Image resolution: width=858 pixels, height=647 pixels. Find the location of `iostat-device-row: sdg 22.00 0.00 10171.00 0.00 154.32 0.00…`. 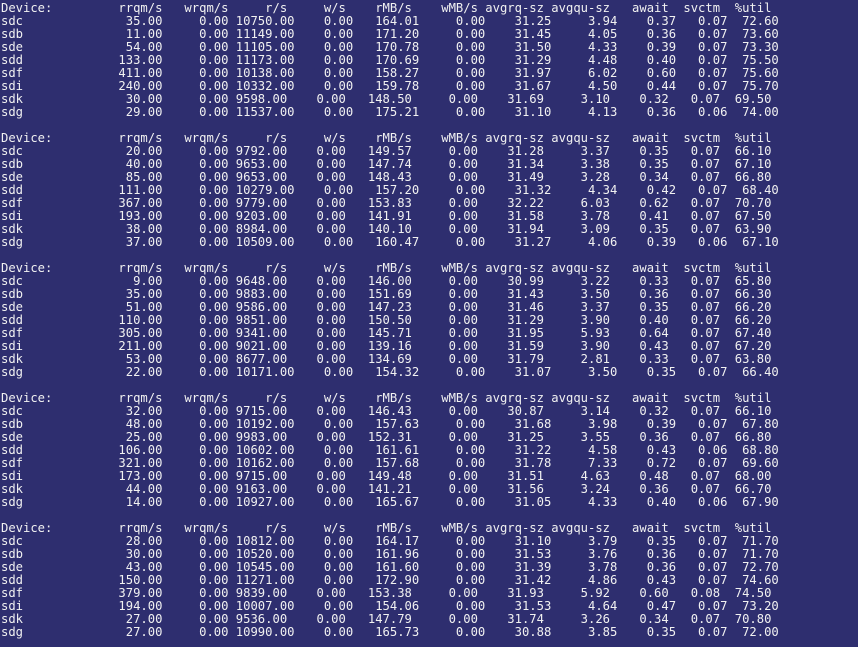

iostat-device-row: sdg 22.00 0.00 10171.00 0.00 154.32 0.00… is located at coordinates (390, 372).